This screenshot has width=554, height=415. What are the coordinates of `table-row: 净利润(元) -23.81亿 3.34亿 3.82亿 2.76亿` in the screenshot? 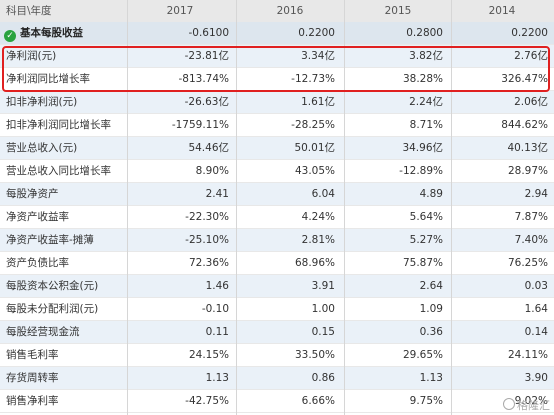 It's located at (277, 56).